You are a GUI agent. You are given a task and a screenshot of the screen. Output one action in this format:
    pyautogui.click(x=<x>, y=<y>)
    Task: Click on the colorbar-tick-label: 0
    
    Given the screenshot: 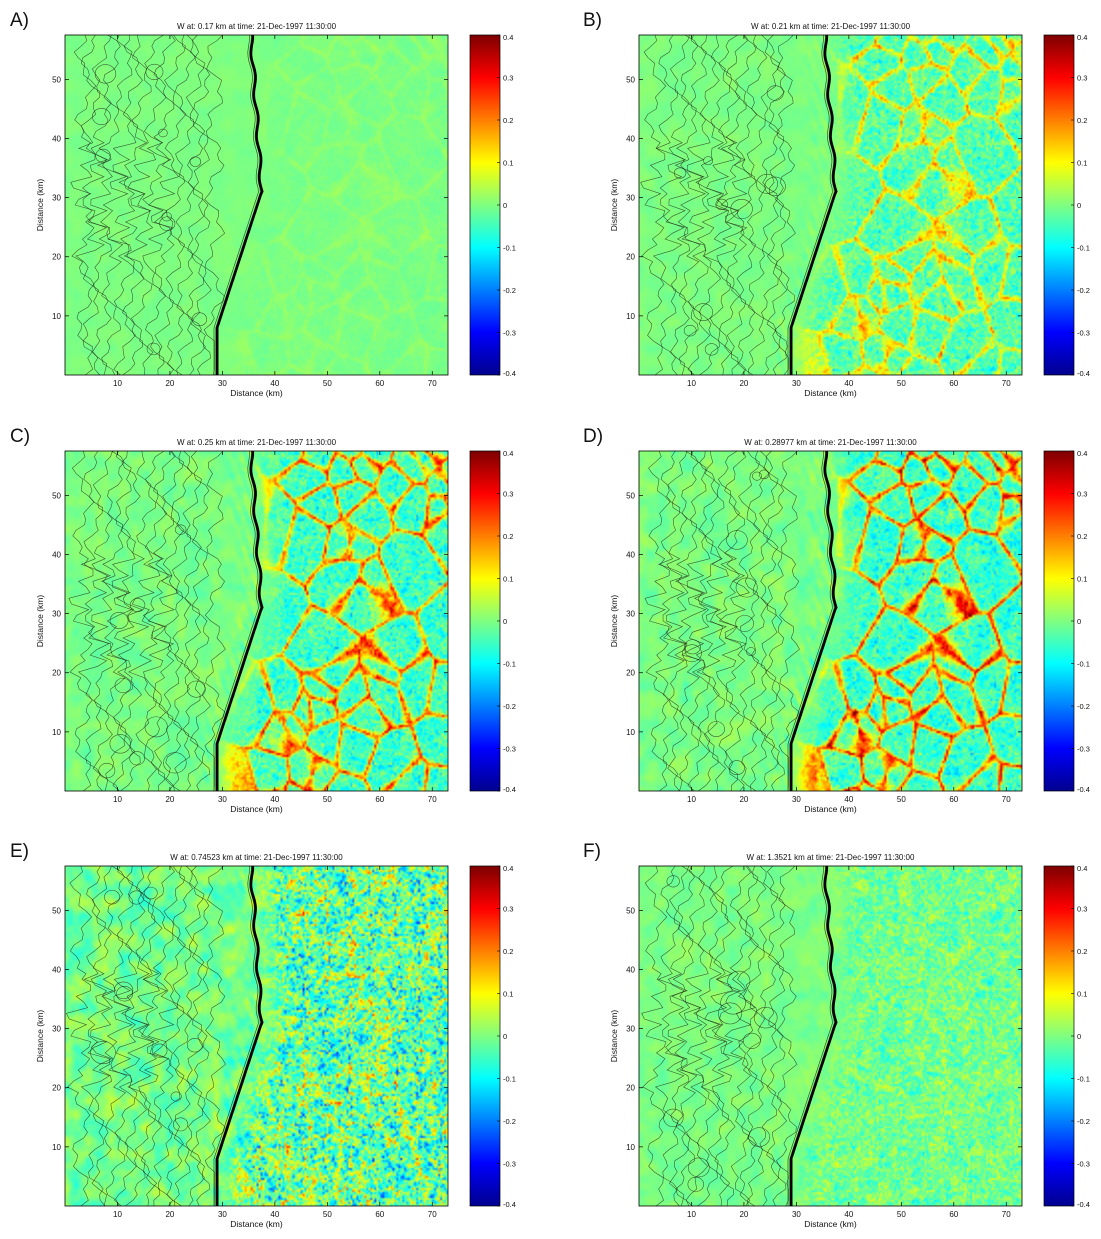 What is the action you would take?
    pyautogui.click(x=1079, y=621)
    